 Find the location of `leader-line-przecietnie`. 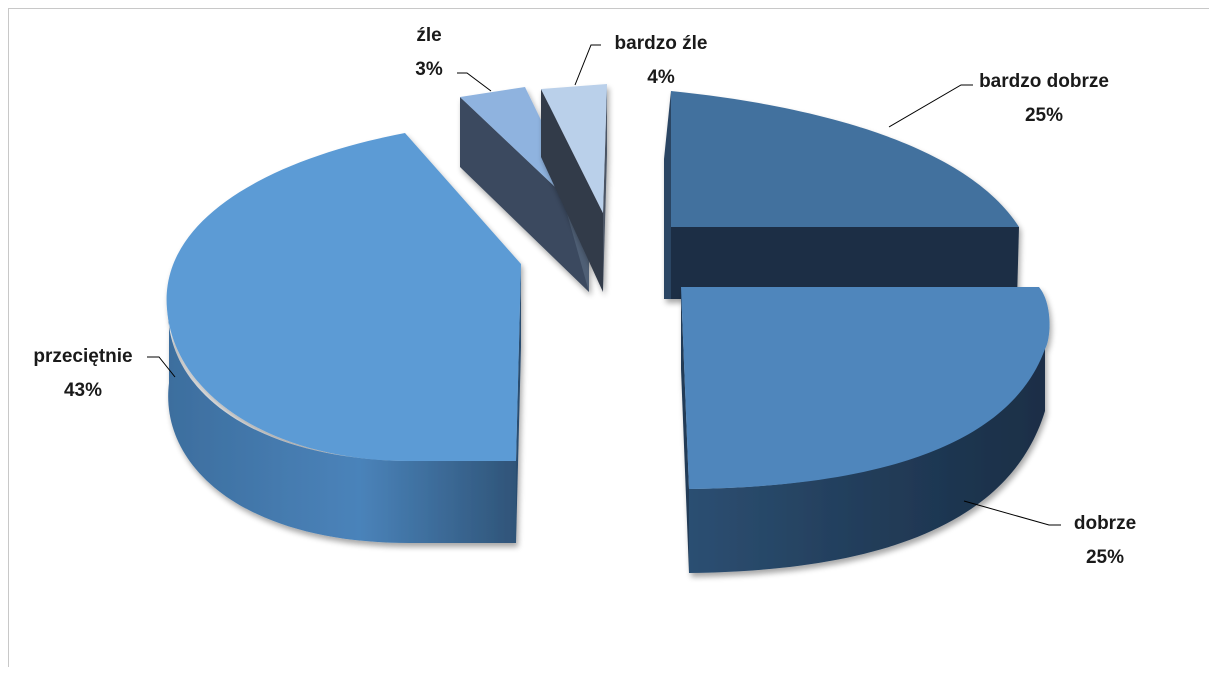

leader-line-przecietnie is located at coordinates (161, 367).